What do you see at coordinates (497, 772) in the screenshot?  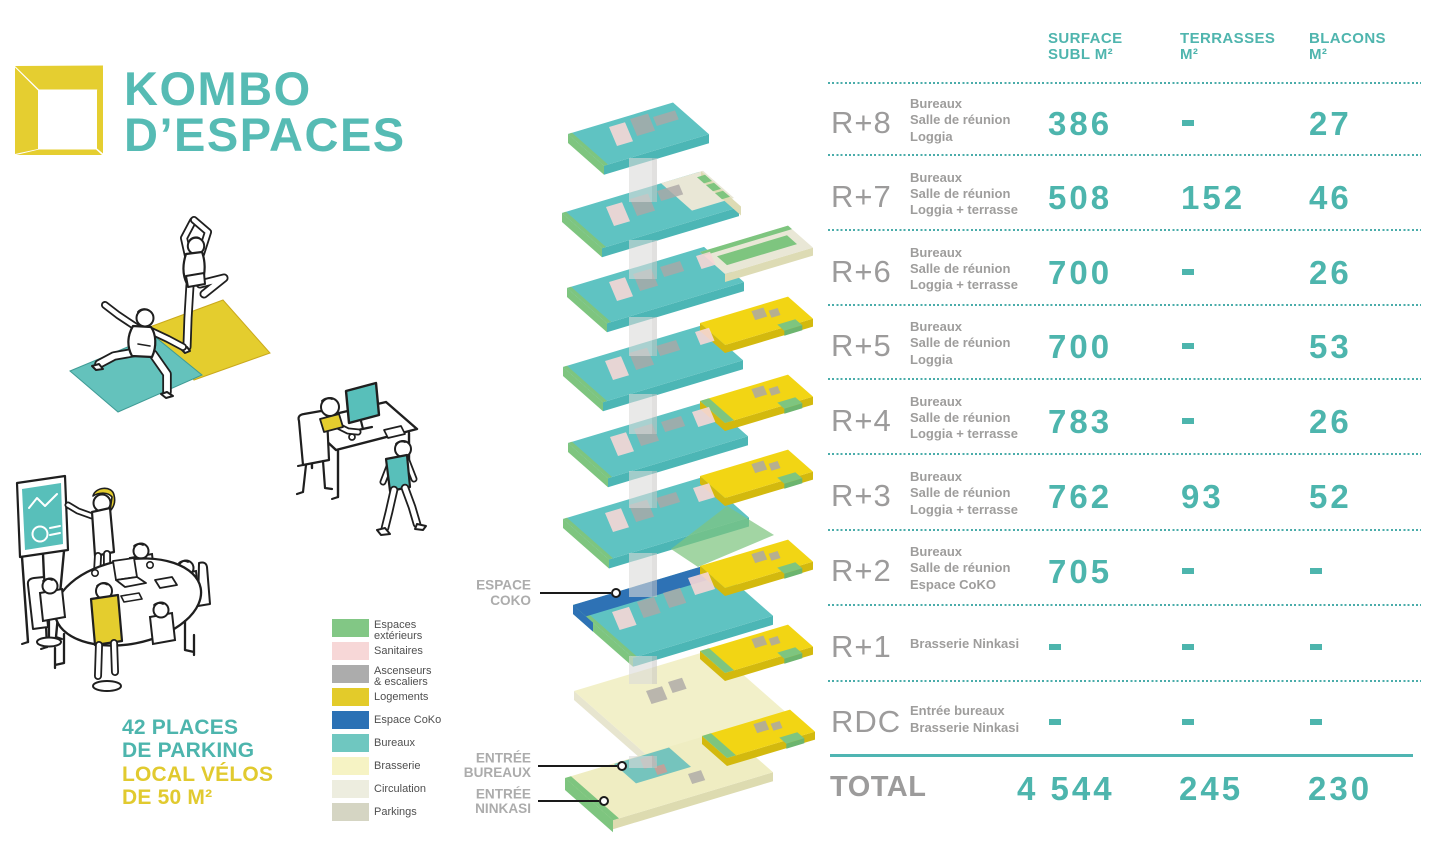 I see `svg-text: BUREAUX` at bounding box center [497, 772].